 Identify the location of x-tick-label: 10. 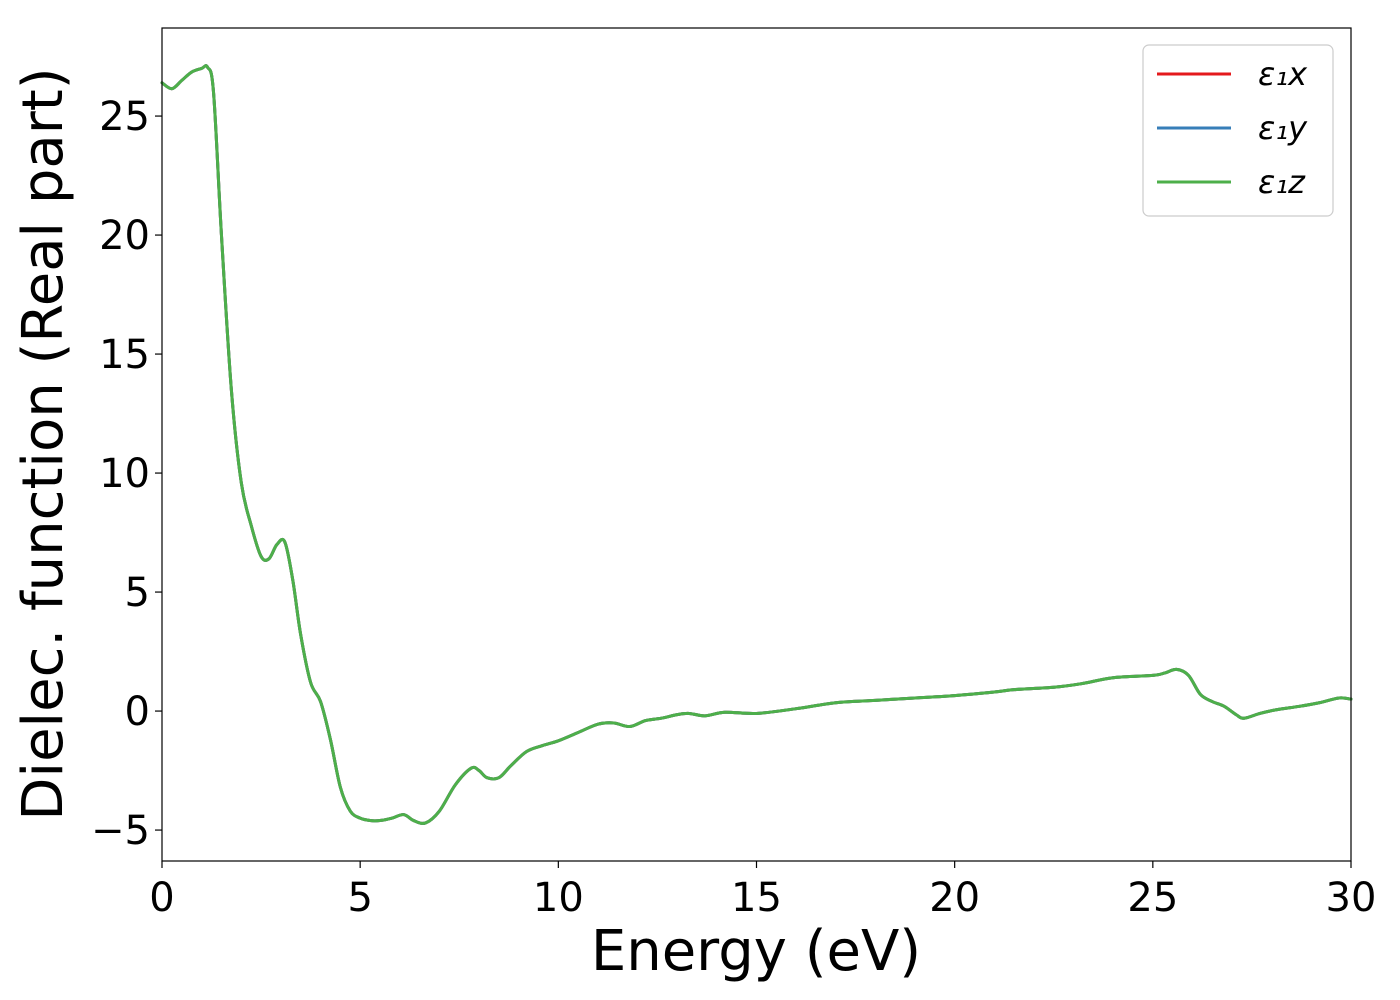
(558, 898).